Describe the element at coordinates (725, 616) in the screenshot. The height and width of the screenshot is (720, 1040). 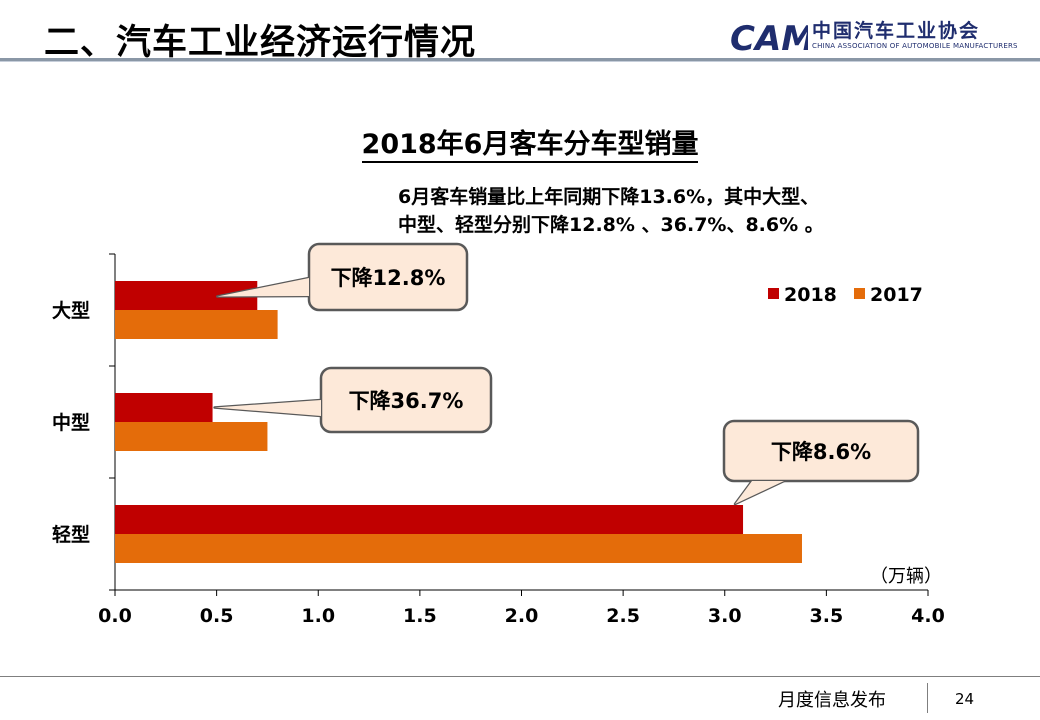
I see `x-tick-label: 3.0` at that location.